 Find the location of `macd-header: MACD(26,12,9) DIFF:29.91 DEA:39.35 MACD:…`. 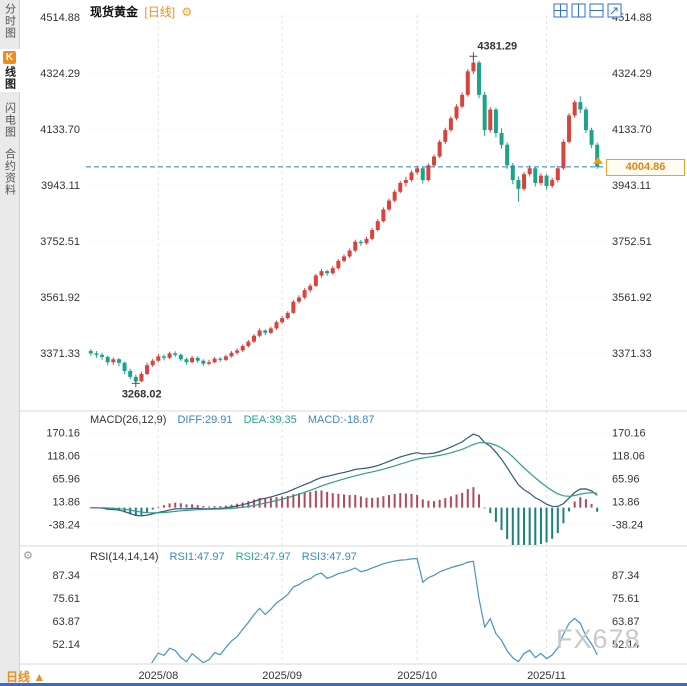

macd-header: MACD(26,12,9) DIFF:29.91 DEA:39.35 MACD:… is located at coordinates (236, 420).